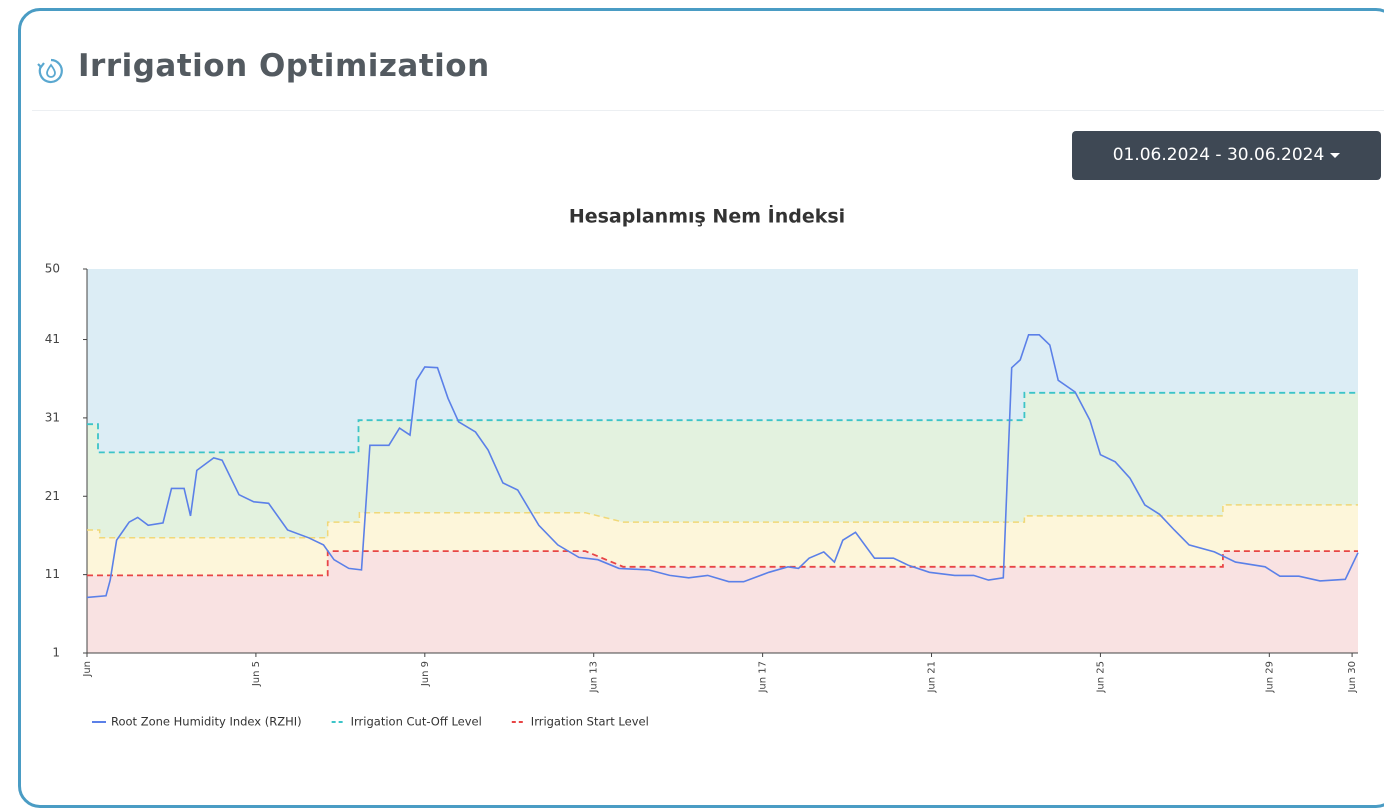 The height and width of the screenshot is (808, 1384). What do you see at coordinates (1218, 155) in the screenshot?
I see `date-range-text: 01.06.2024 - 30.06.2024` at bounding box center [1218, 155].